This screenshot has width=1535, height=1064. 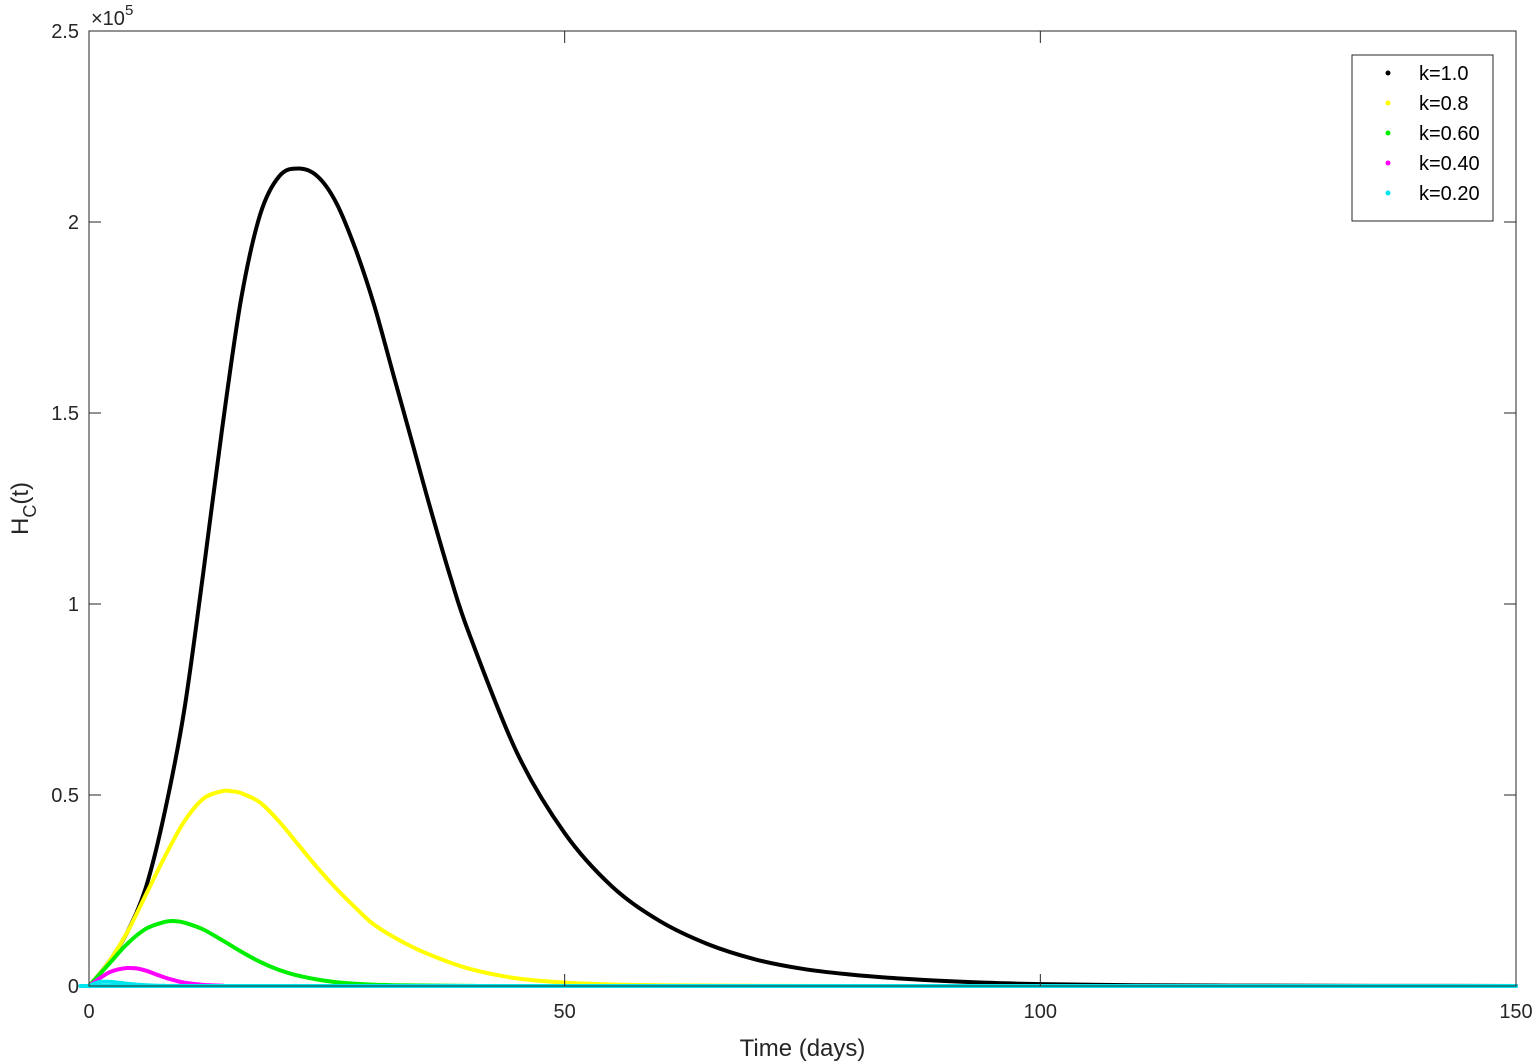 What do you see at coordinates (1449, 134) in the screenshot?
I see `legend-entry-label: k=0.60` at bounding box center [1449, 134].